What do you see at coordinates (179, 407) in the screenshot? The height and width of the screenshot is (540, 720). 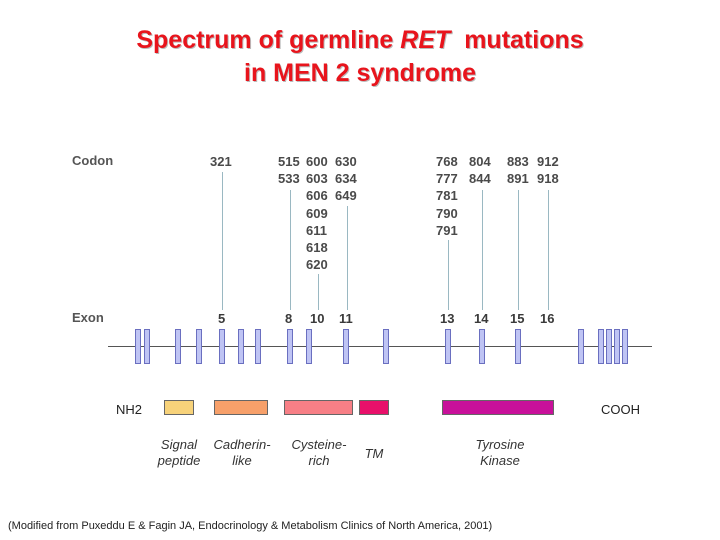 I see `signal-peptide-domain` at bounding box center [179, 407].